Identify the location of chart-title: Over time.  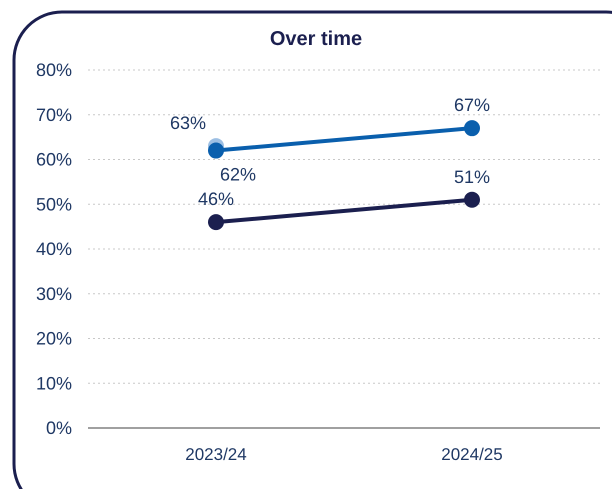
(316, 39).